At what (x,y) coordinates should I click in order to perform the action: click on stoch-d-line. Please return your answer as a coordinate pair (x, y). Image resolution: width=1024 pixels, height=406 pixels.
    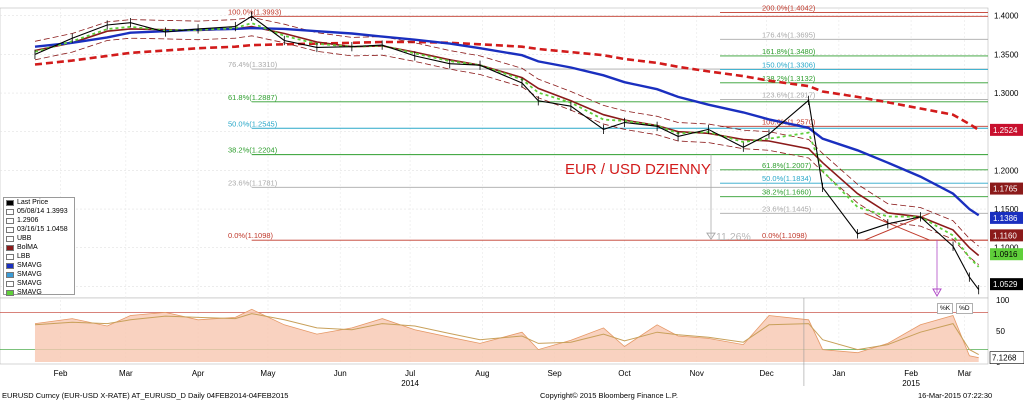
    Looking at the image, I should click on (506, 334).